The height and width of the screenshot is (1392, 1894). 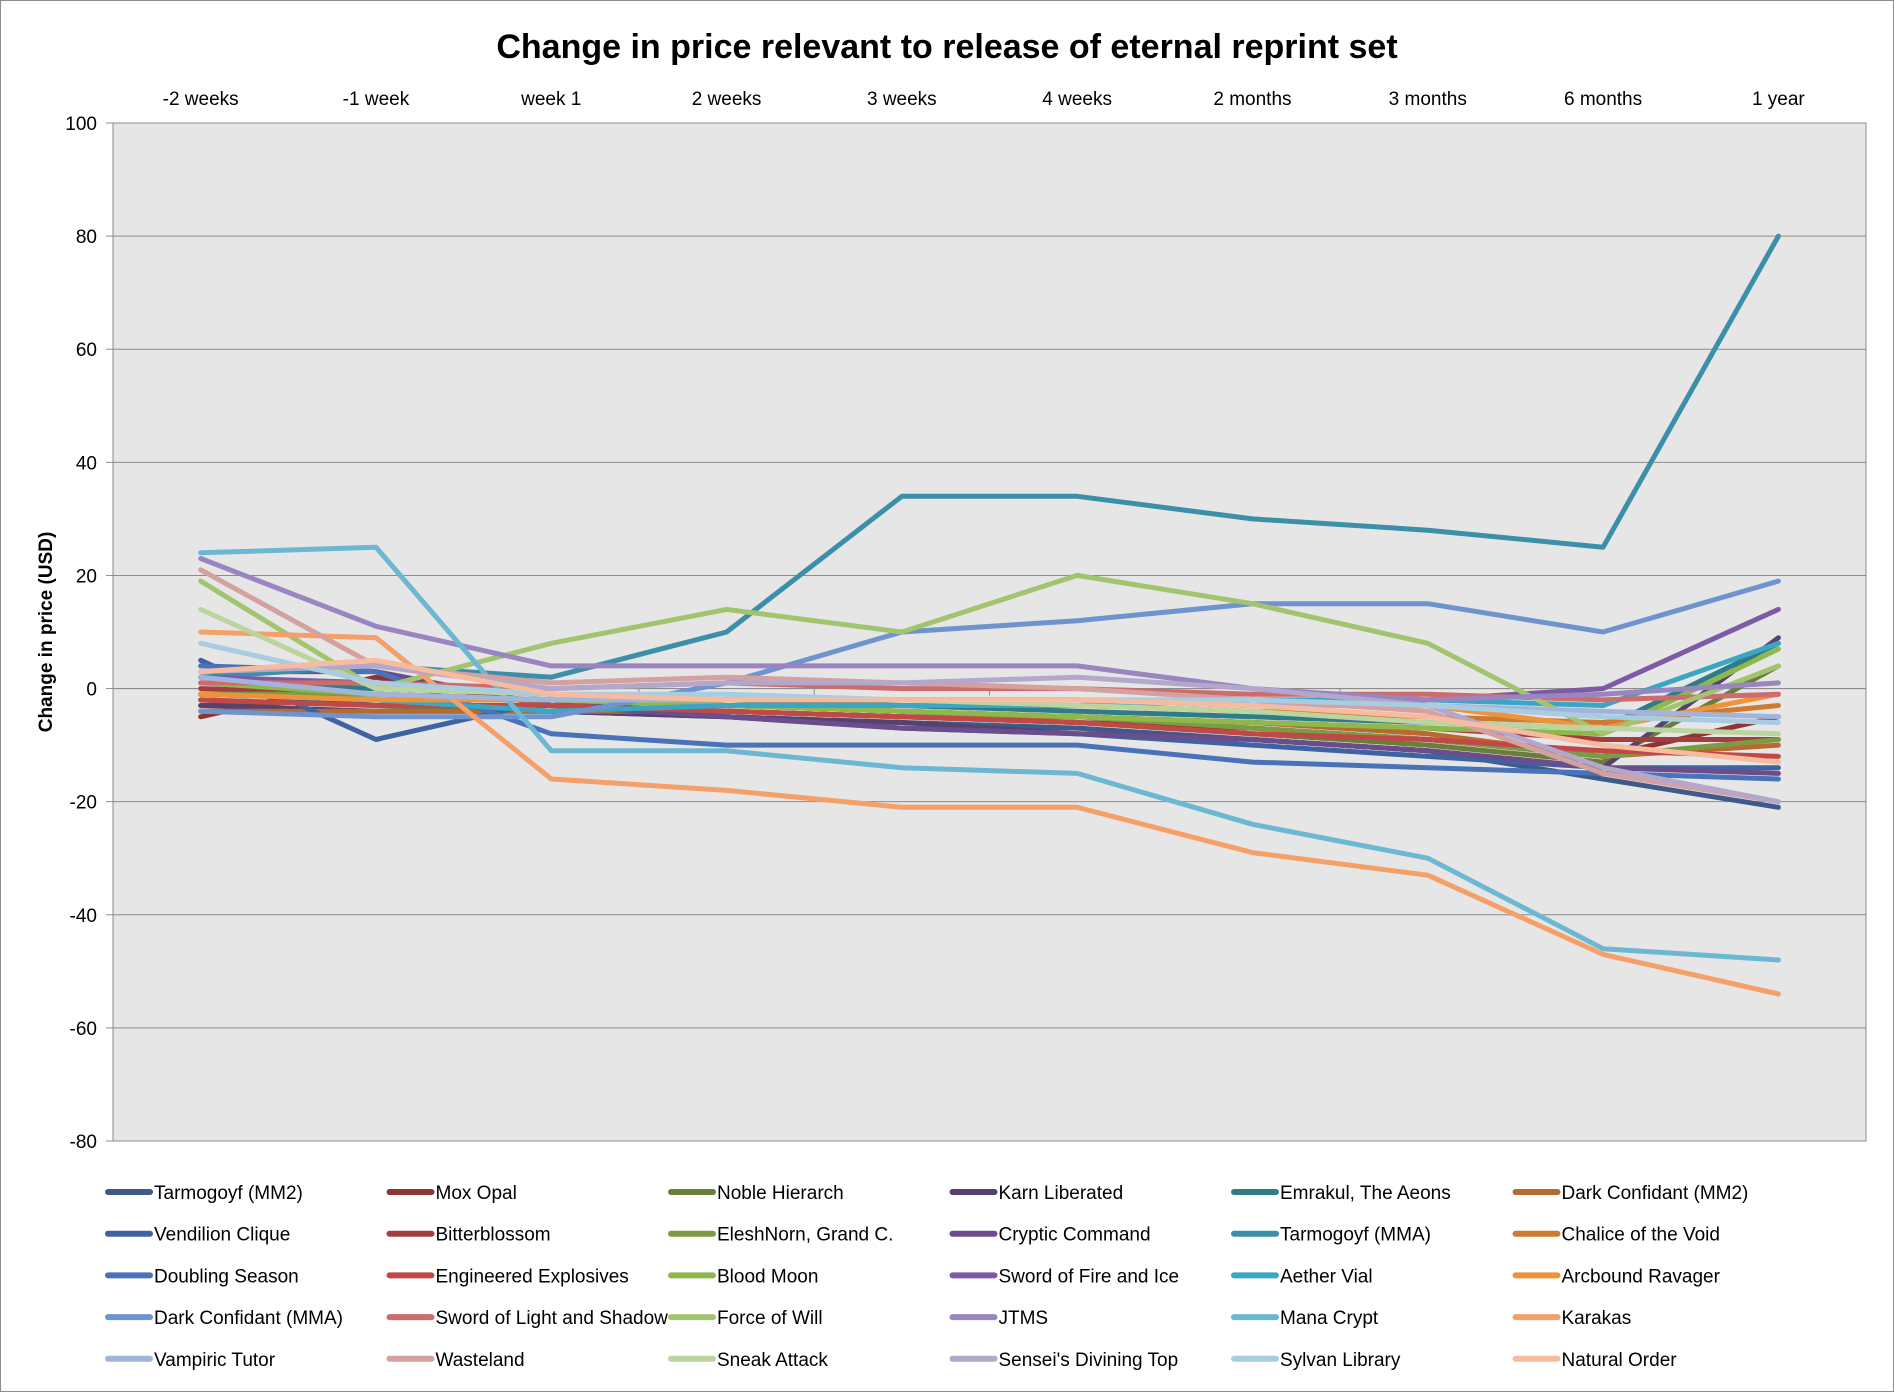 What do you see at coordinates (805, 1235) in the screenshot?
I see `legend-entry: EleshNorn, Grand C.` at bounding box center [805, 1235].